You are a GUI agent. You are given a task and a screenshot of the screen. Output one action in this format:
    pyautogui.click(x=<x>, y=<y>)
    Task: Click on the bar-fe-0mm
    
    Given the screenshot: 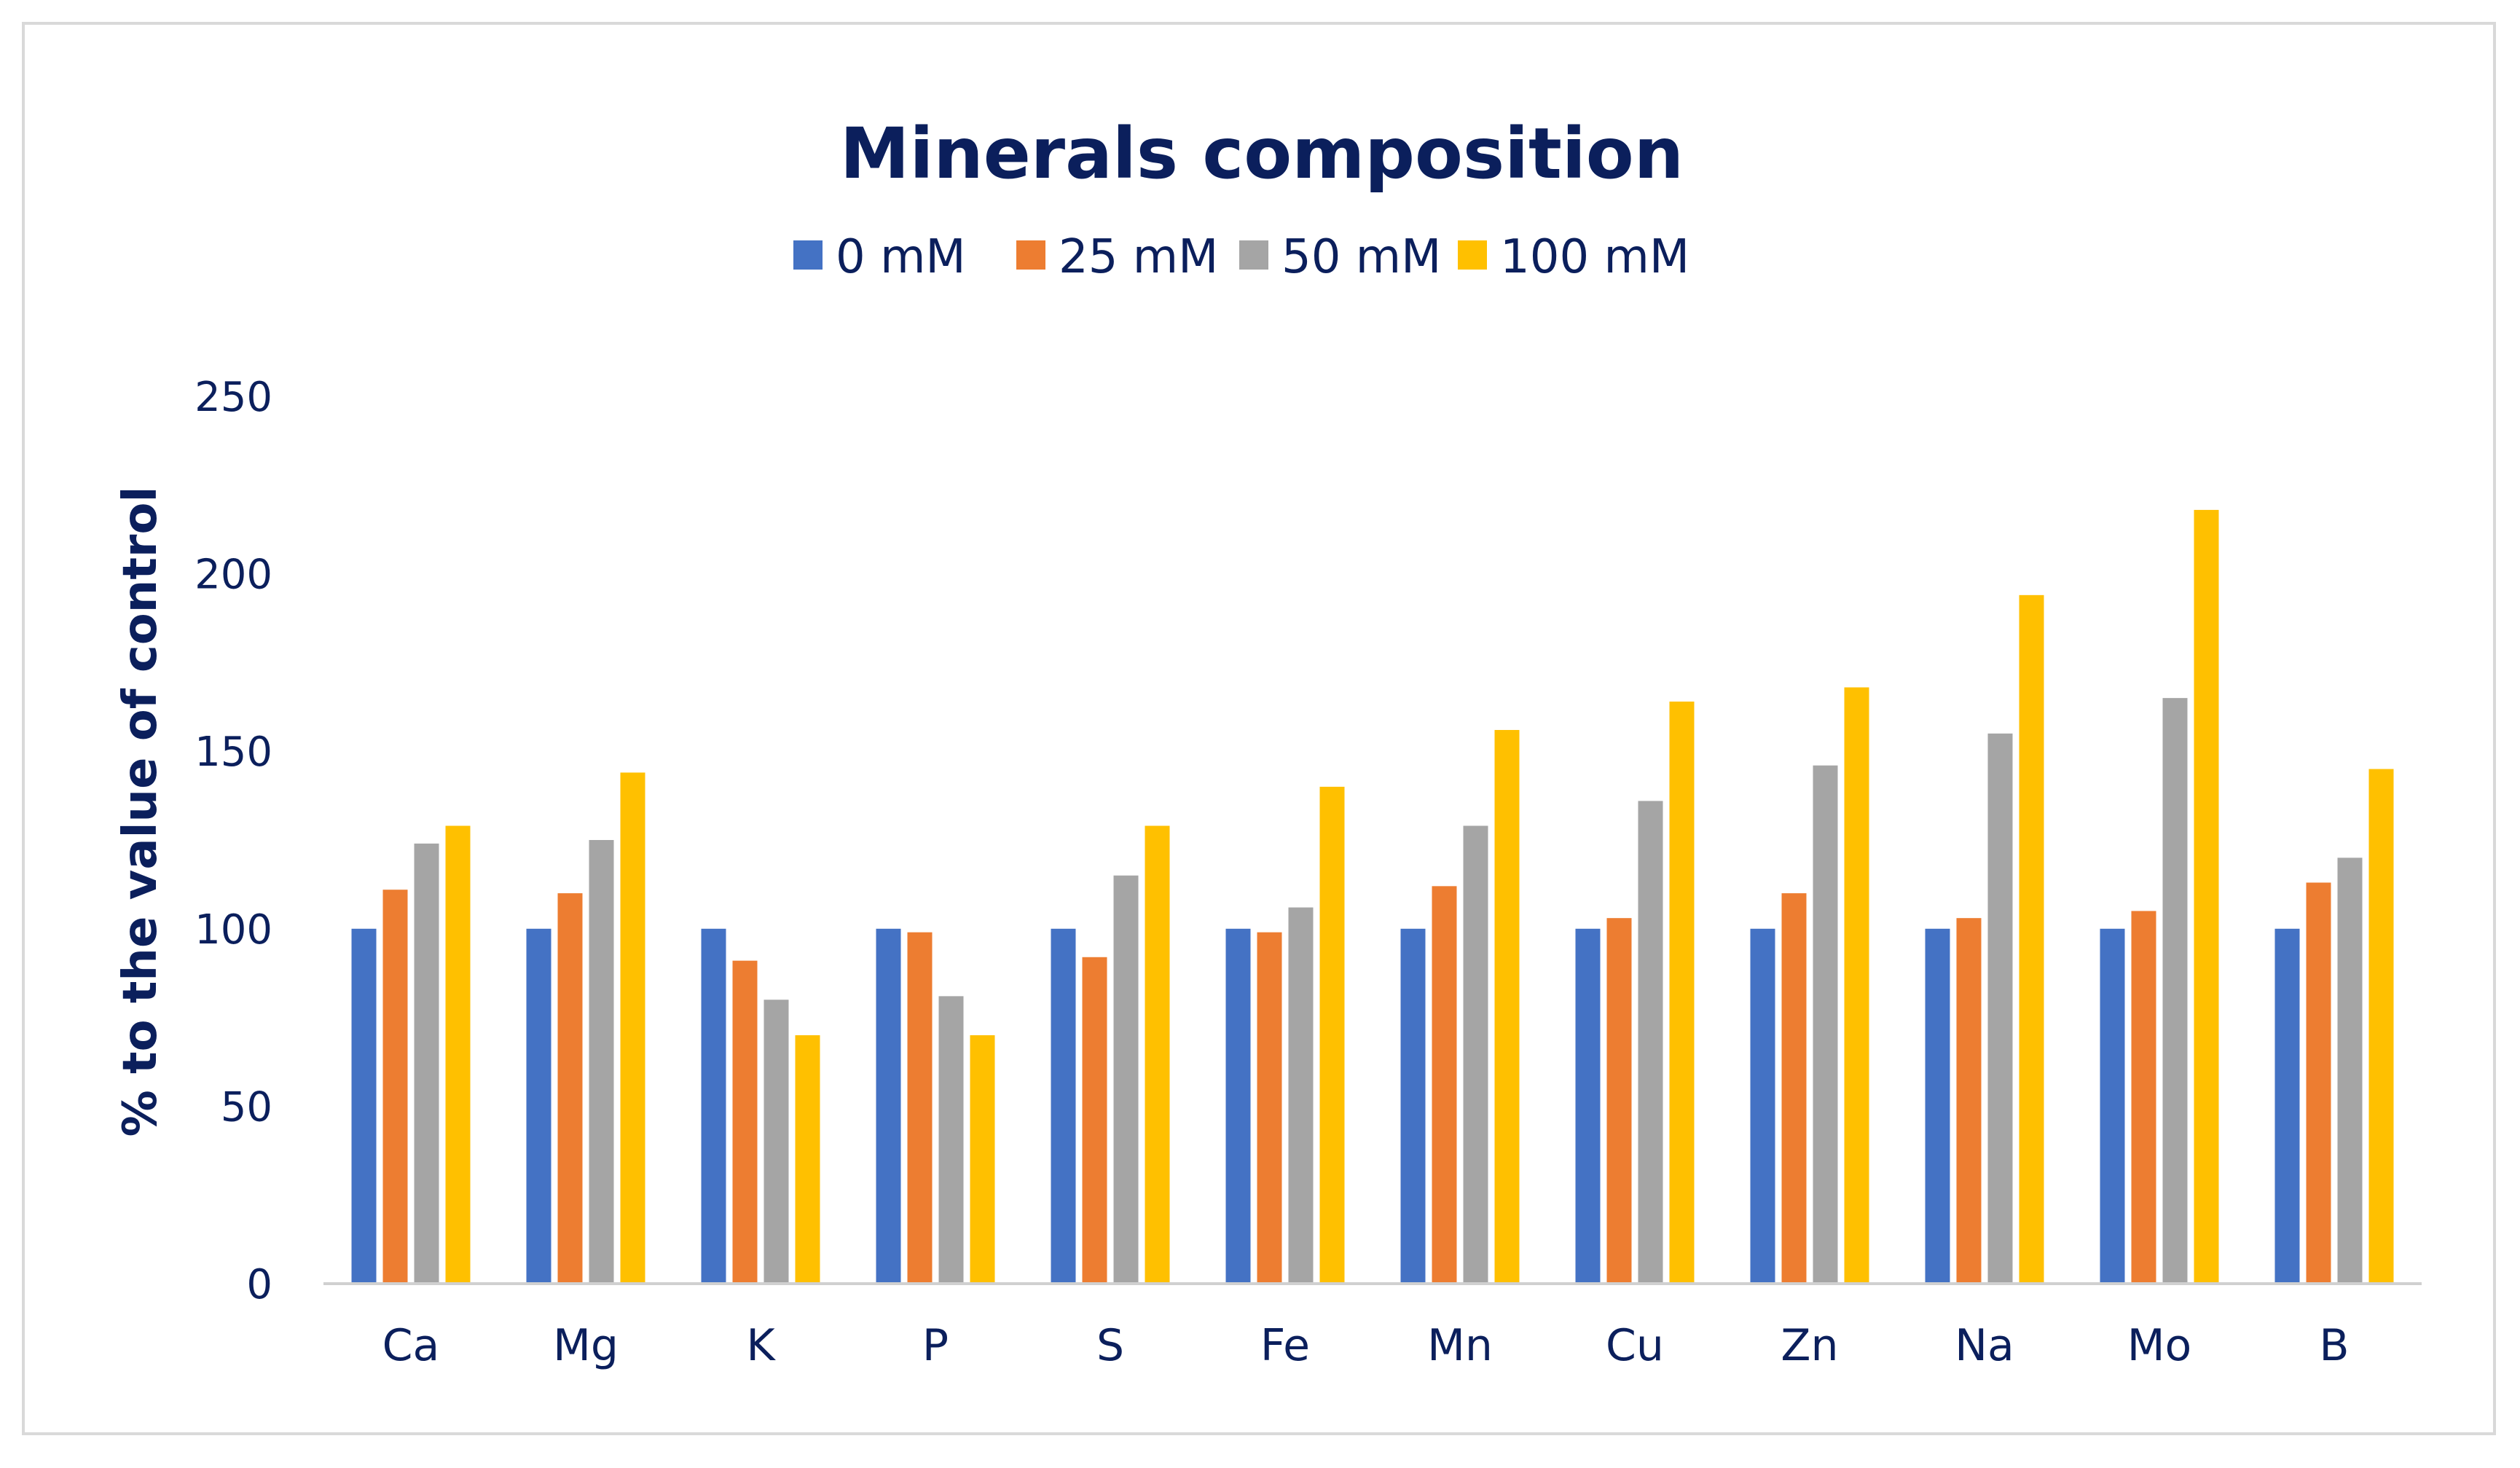 What is the action you would take?
    pyautogui.click(x=1238, y=1106)
    